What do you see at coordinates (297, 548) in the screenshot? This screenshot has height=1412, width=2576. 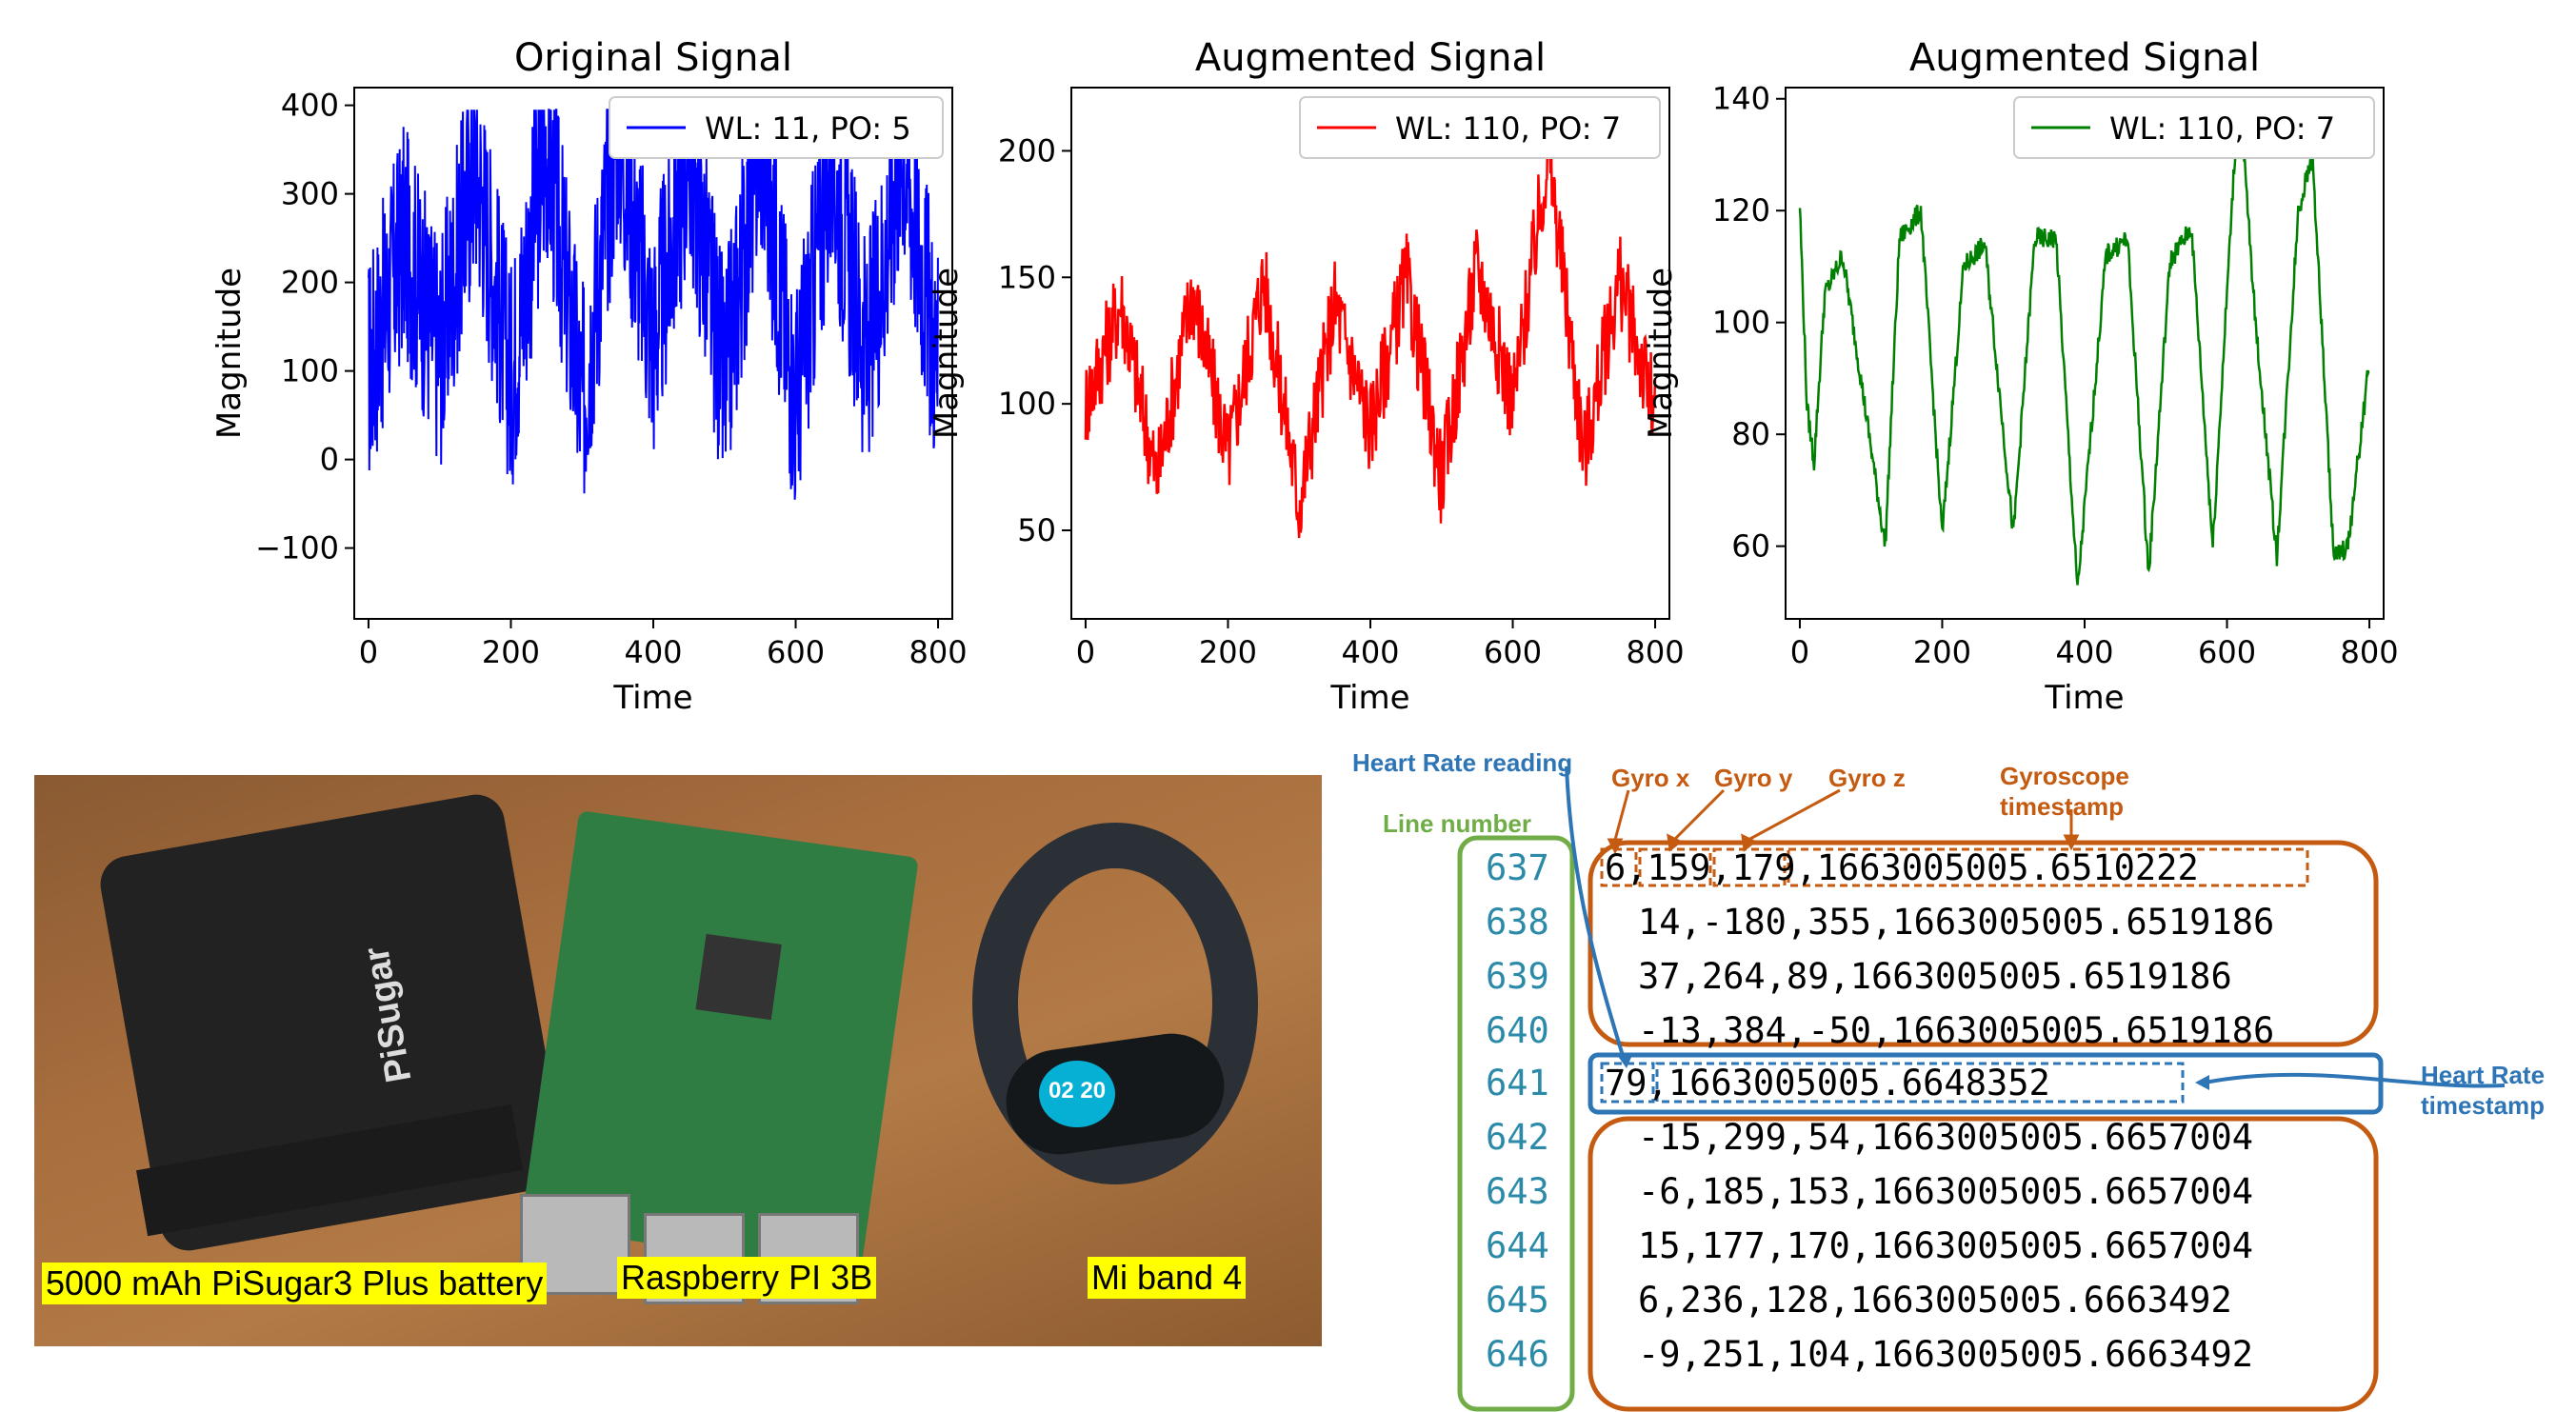 I see `y-tick-label: −100` at bounding box center [297, 548].